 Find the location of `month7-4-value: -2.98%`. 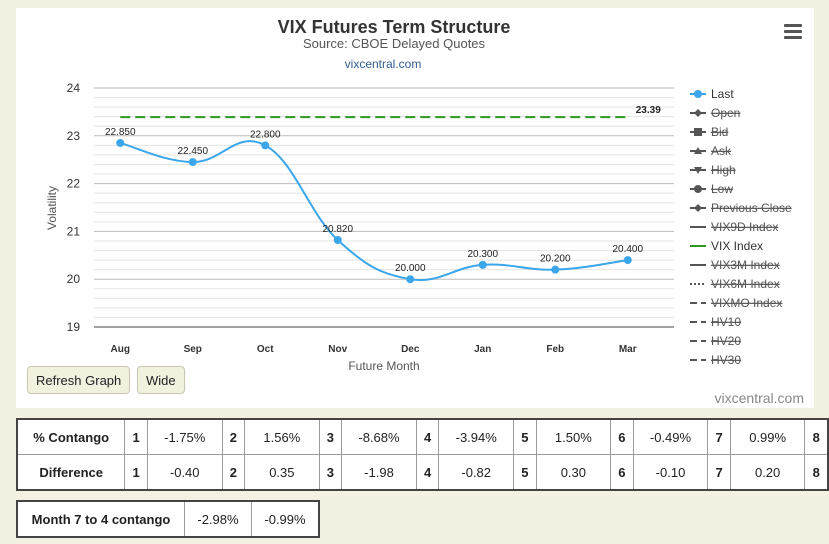

month7-4-value: -2.98% is located at coordinates (218, 519).